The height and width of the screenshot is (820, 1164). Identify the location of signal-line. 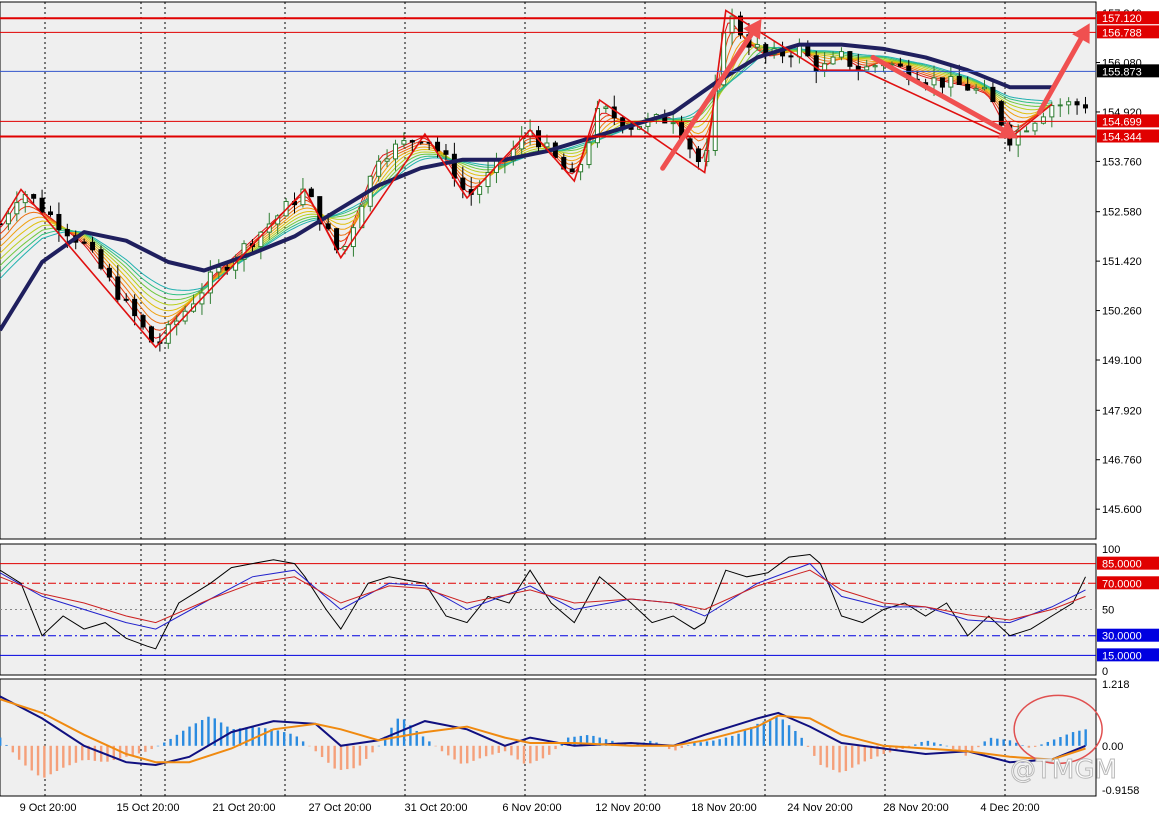
(543, 731).